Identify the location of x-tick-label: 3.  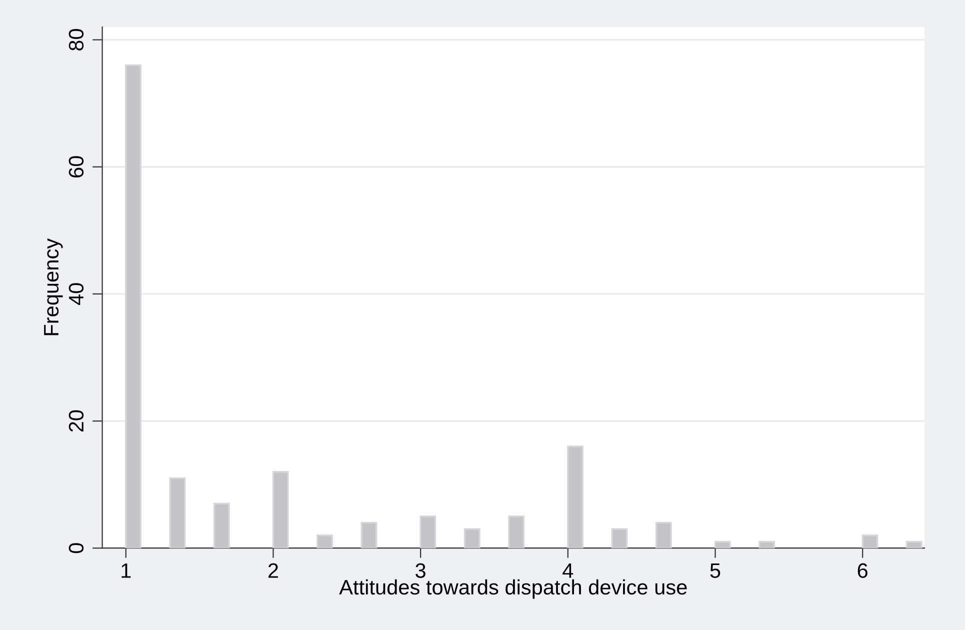
(421, 570).